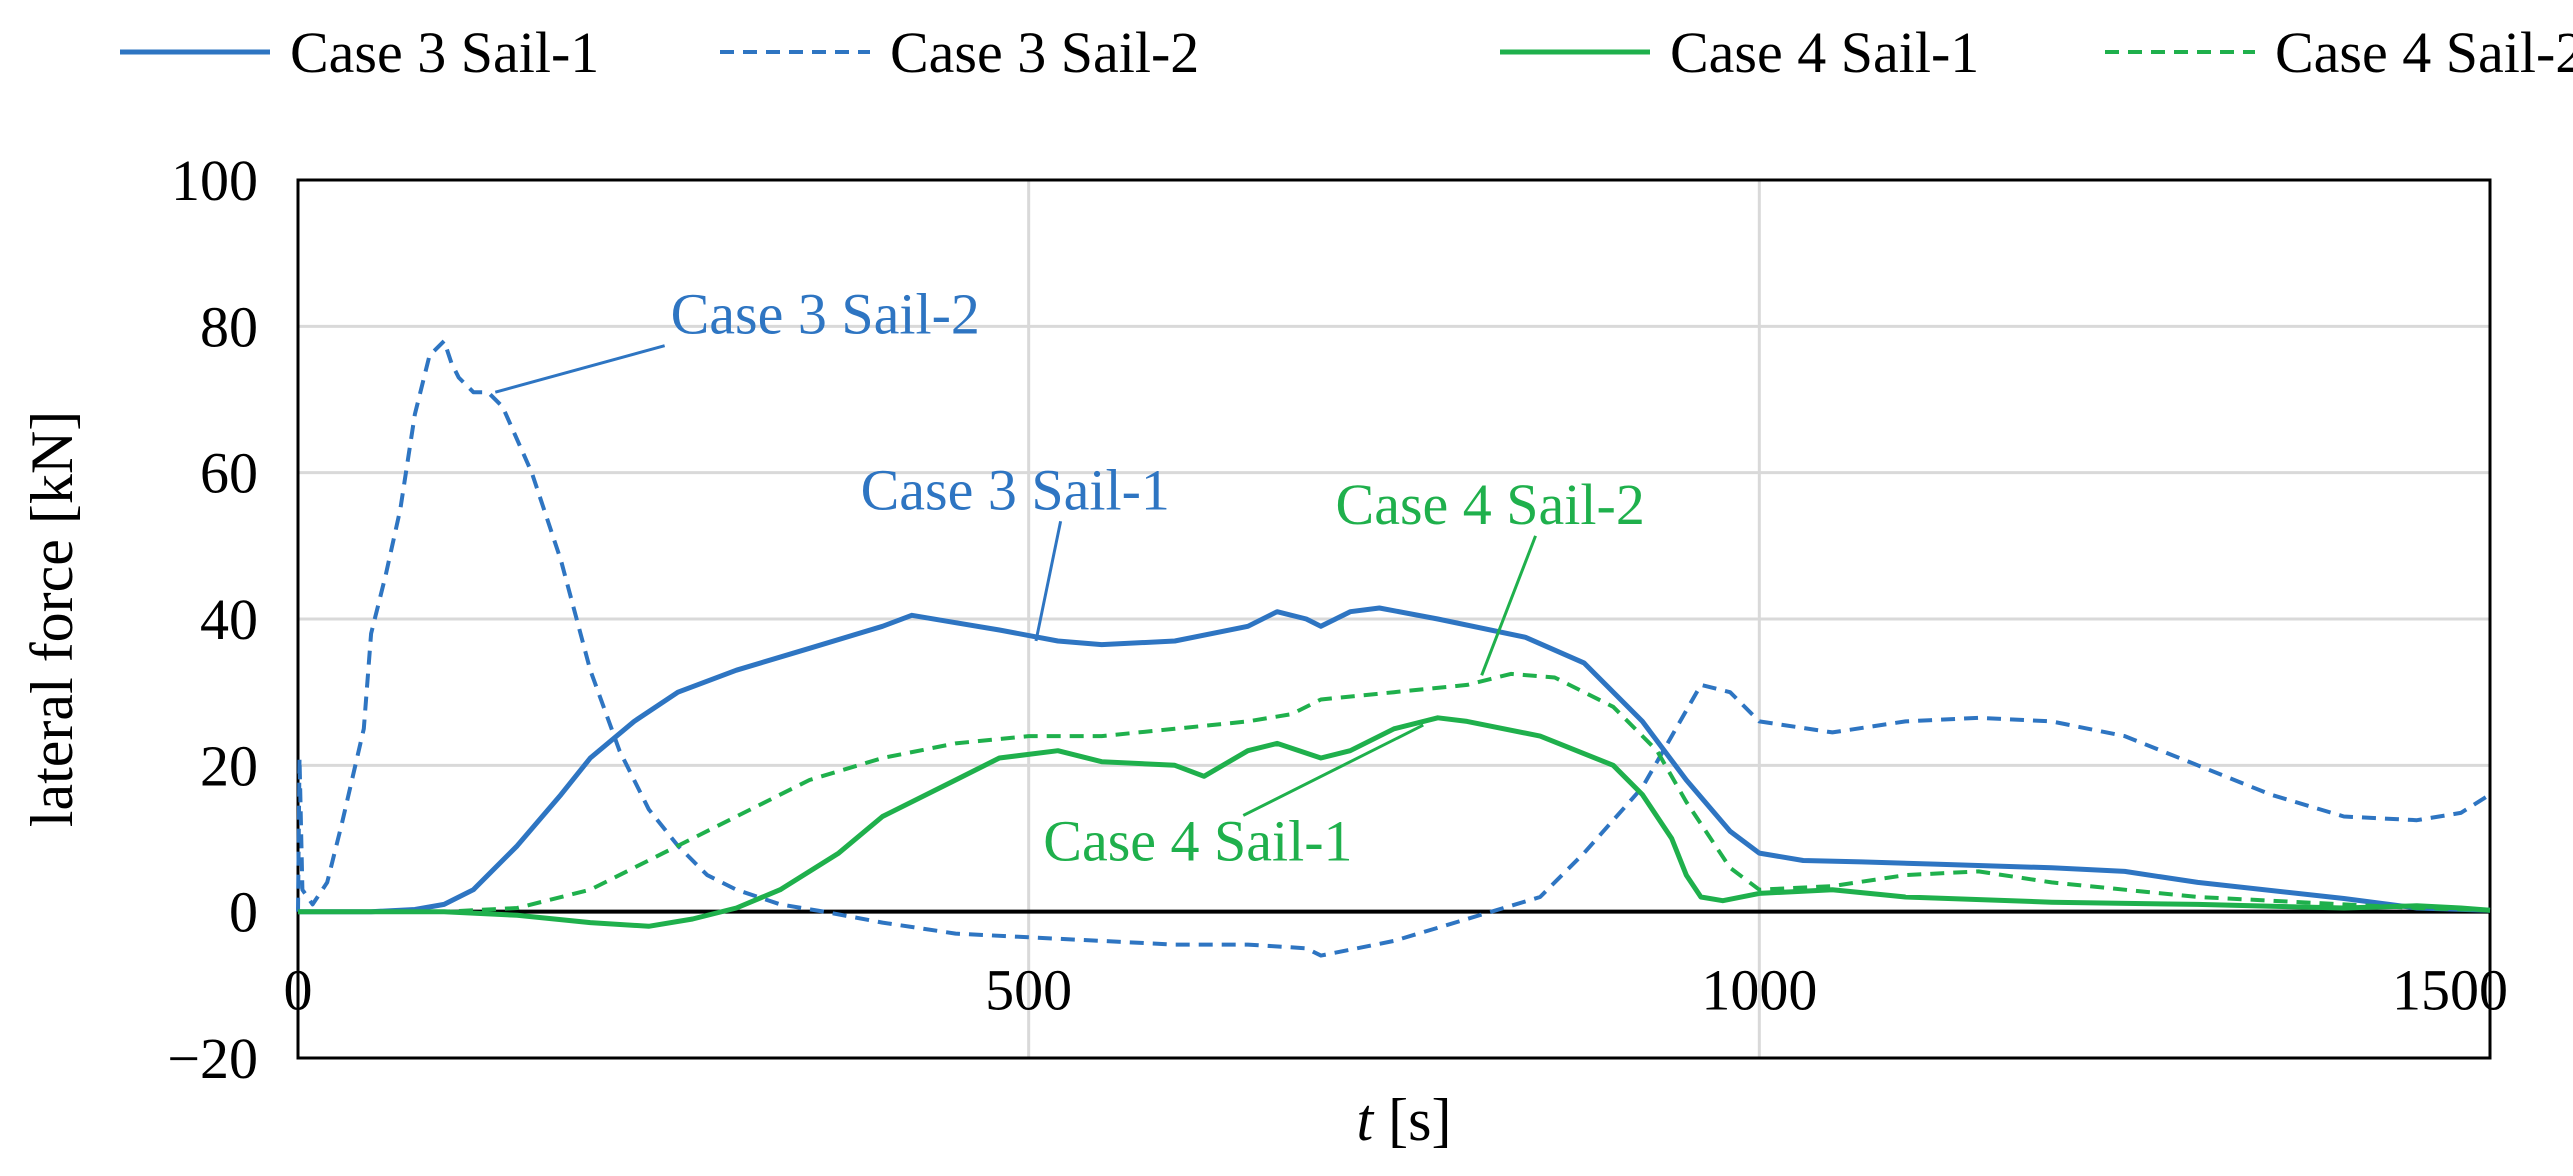  What do you see at coordinates (1759, 990) in the screenshot?
I see `x-tick-label: 1000` at bounding box center [1759, 990].